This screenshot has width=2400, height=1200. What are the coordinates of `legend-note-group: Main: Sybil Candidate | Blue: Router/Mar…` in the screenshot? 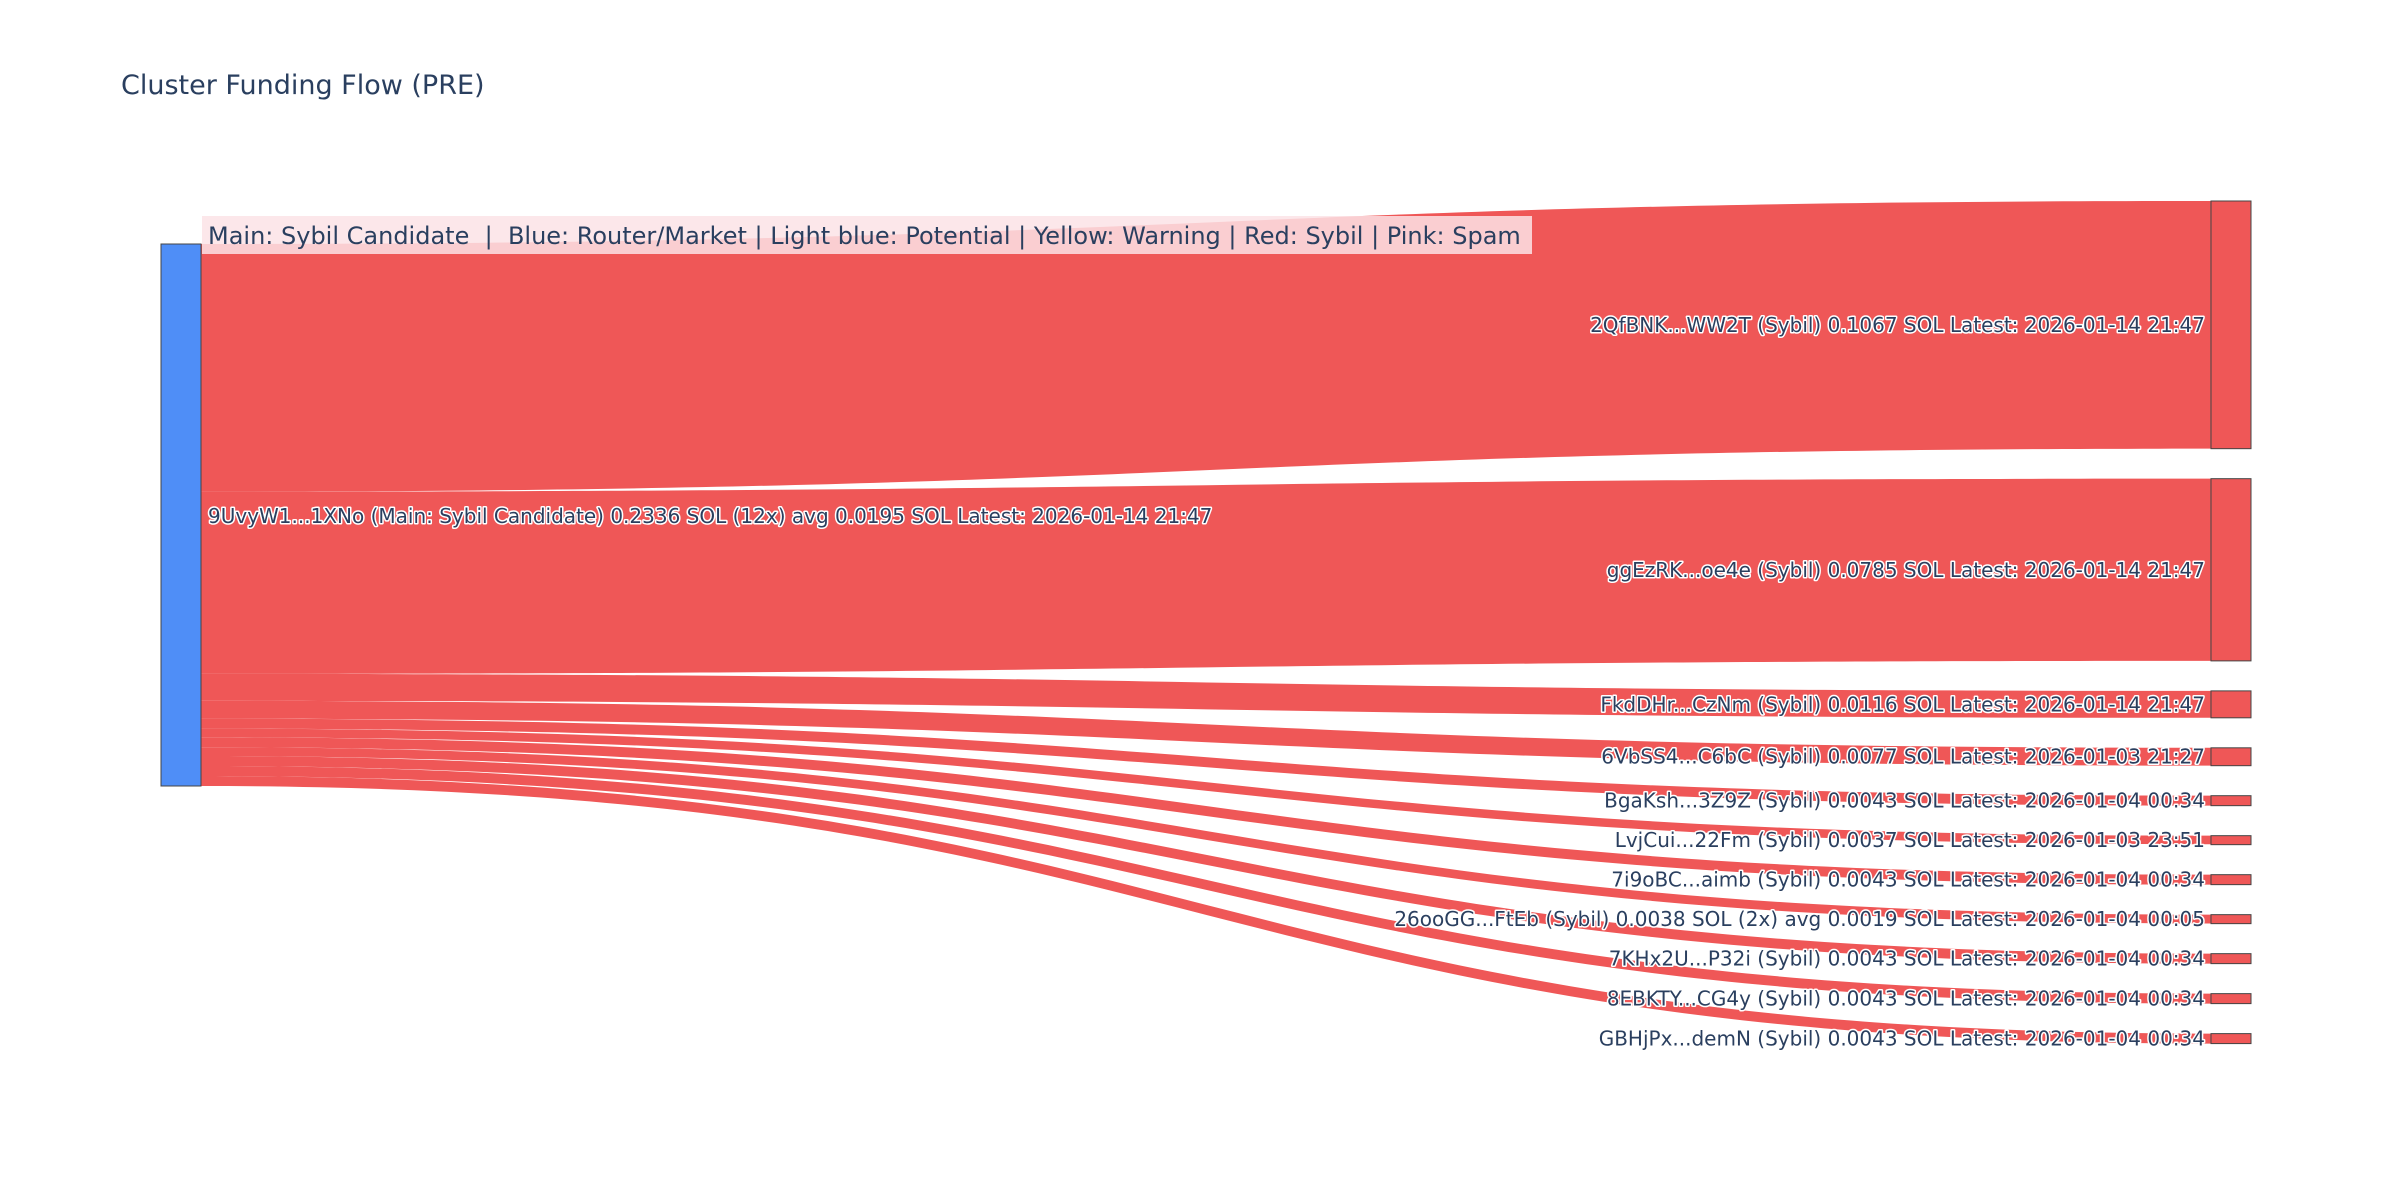 It's located at (867, 235).